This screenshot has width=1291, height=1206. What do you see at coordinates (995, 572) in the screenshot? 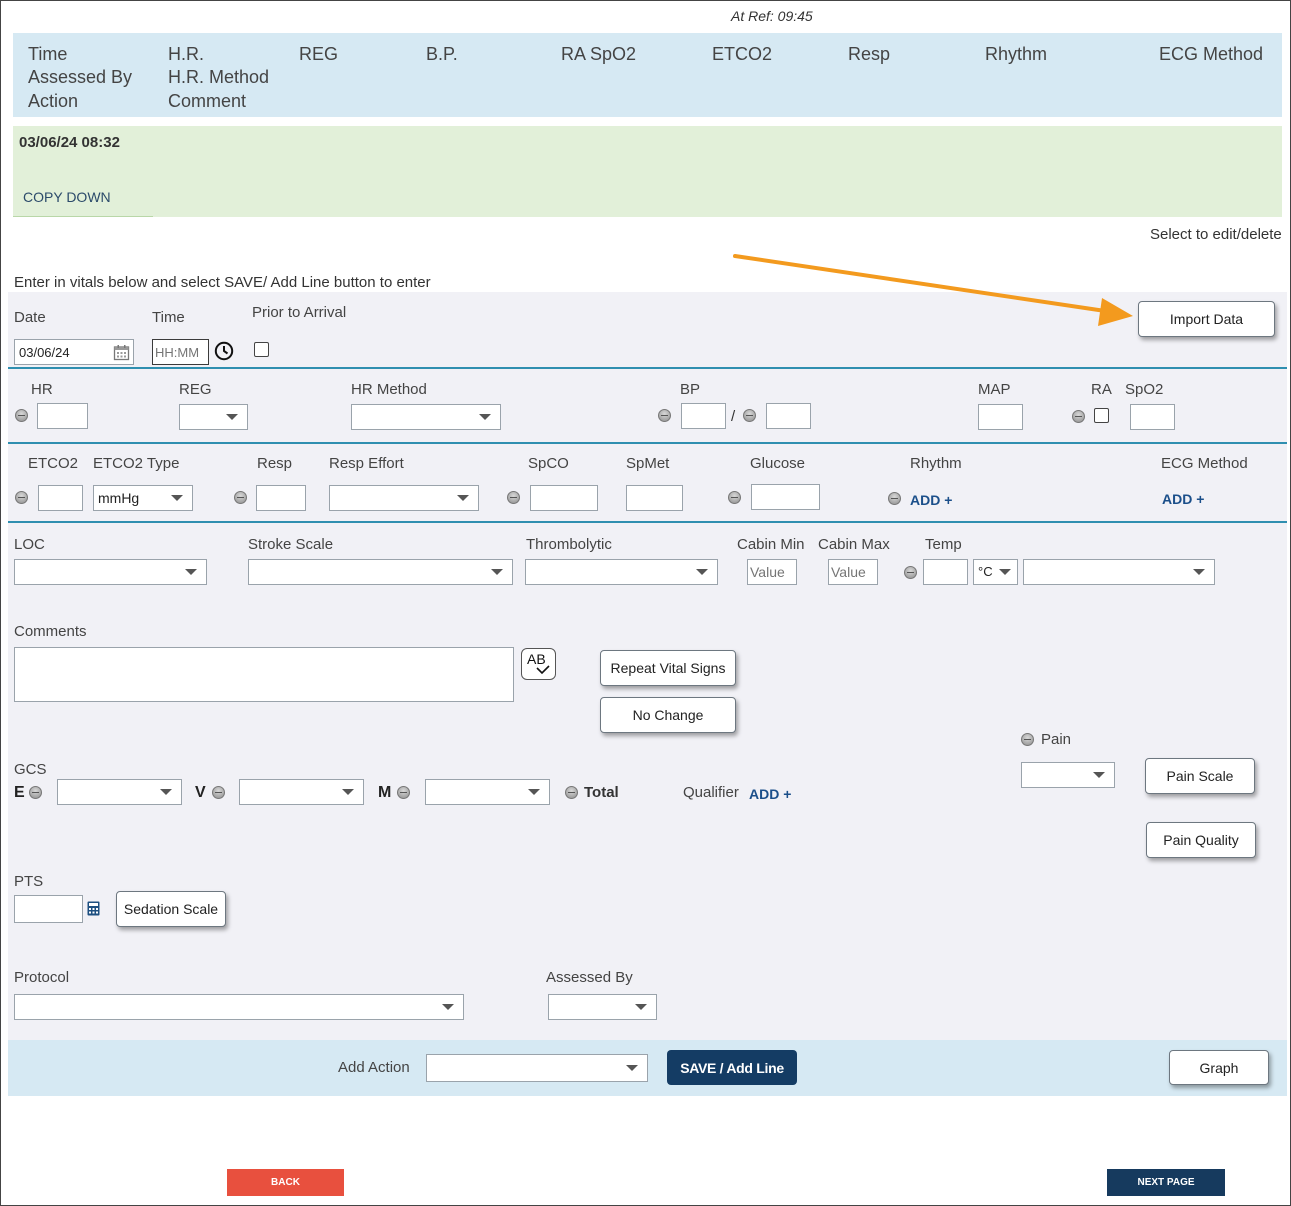
I see `temp-unit-select: °C` at bounding box center [995, 572].